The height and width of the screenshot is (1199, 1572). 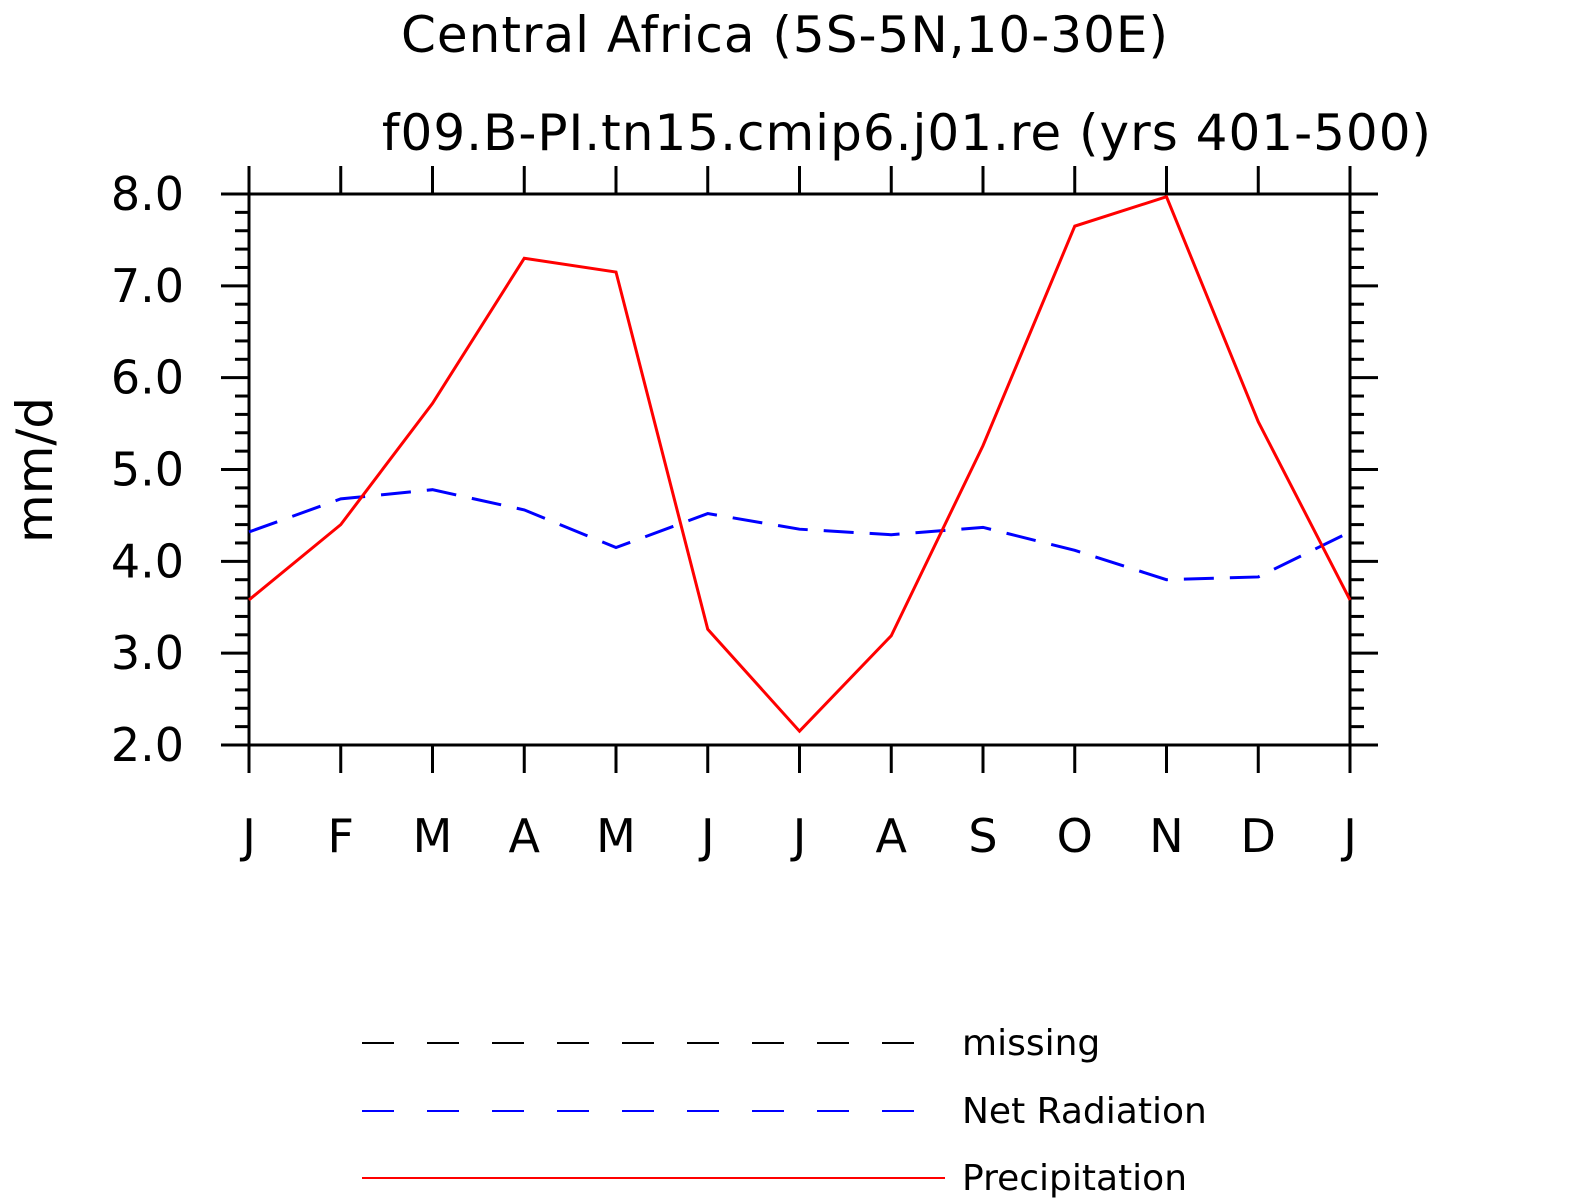 What do you see at coordinates (799, 535) in the screenshot?
I see `series-line-net-radiation` at bounding box center [799, 535].